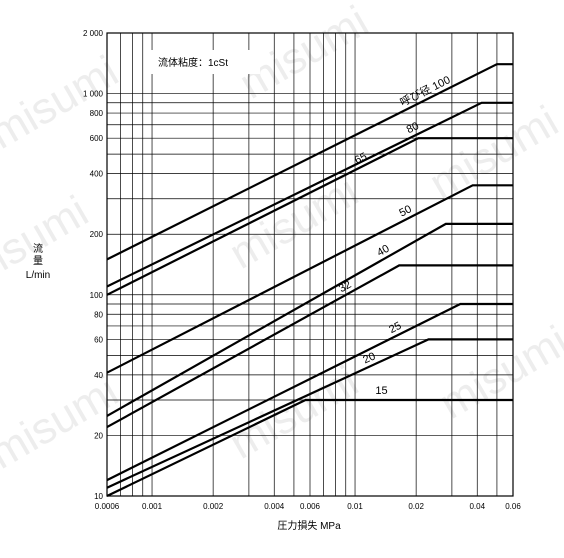 Image resolution: width=564 pixels, height=558 pixels. Describe the element at coordinates (345, 287) in the screenshot. I see `series-label-32: 32` at that location.